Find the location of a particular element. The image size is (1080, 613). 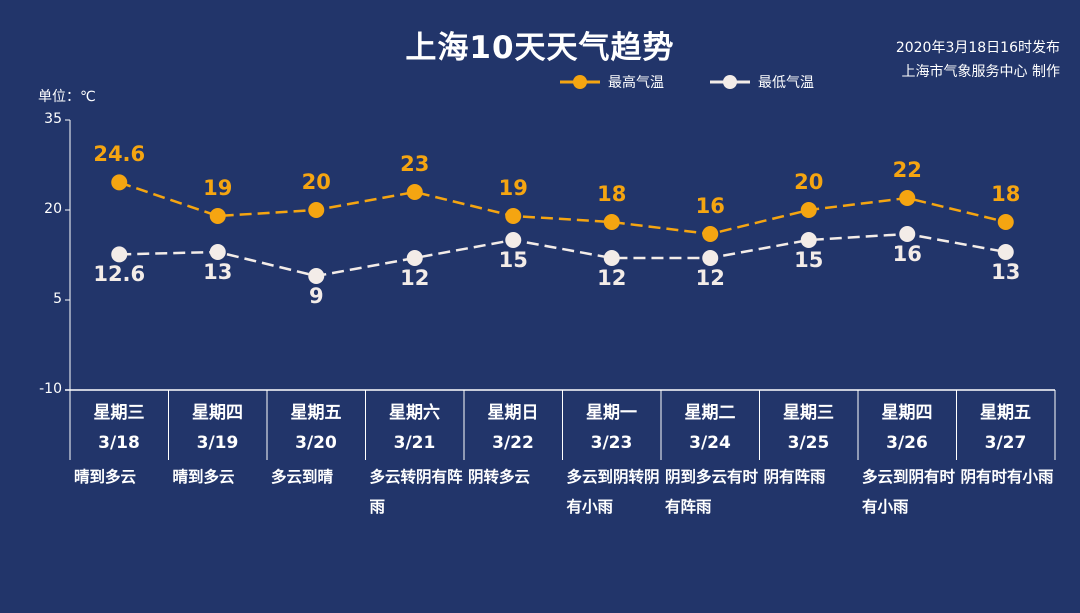

day-of-week: 星期六 is located at coordinates (414, 413).